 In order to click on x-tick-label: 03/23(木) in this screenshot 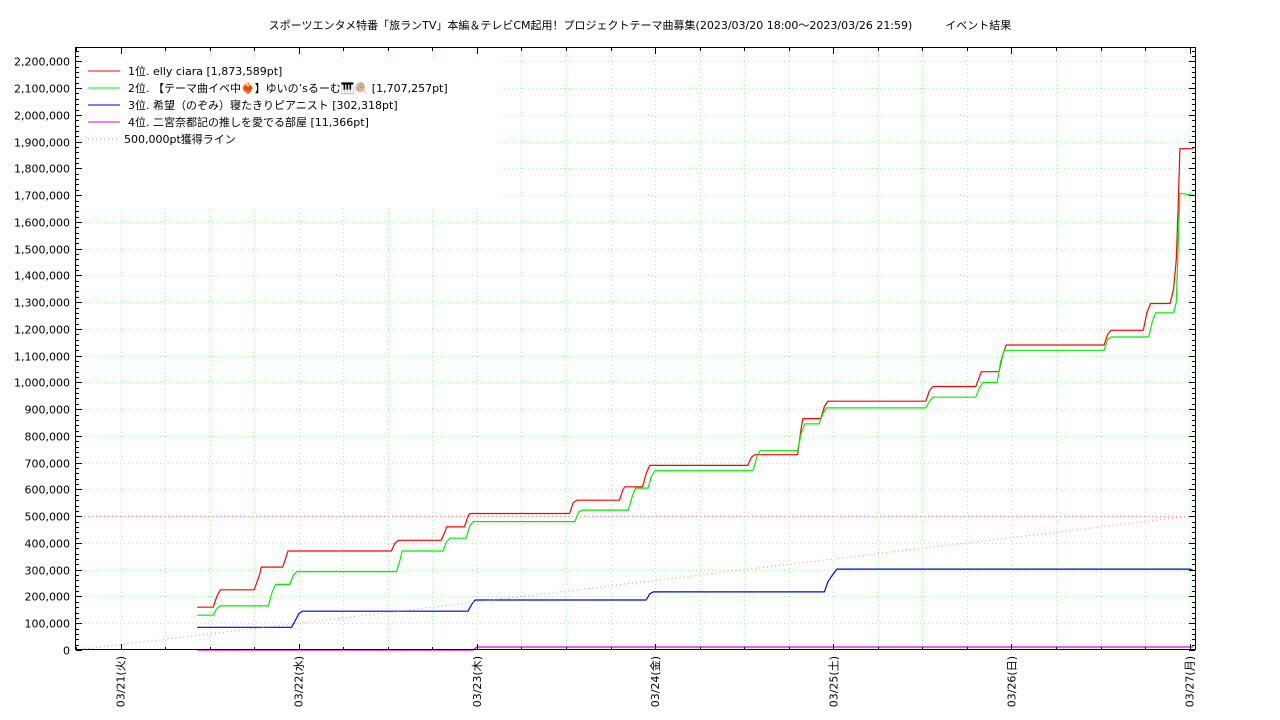, I will do `click(477, 681)`.